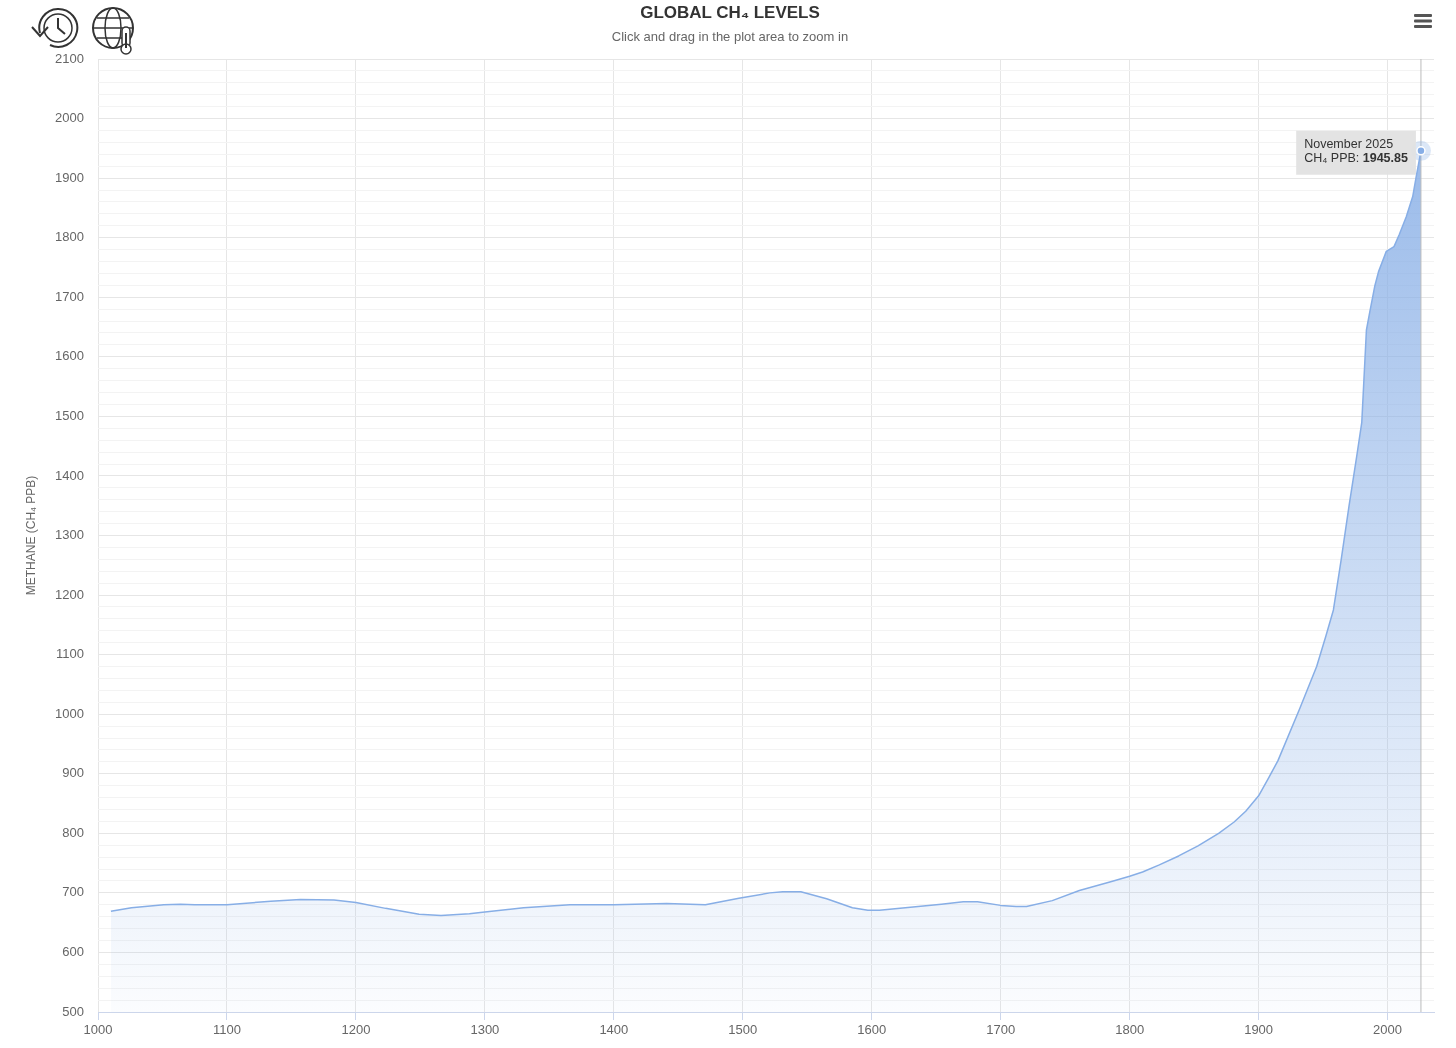  I want to click on chart-title: GLOBAL CH₄ LEVELS, so click(730, 12).